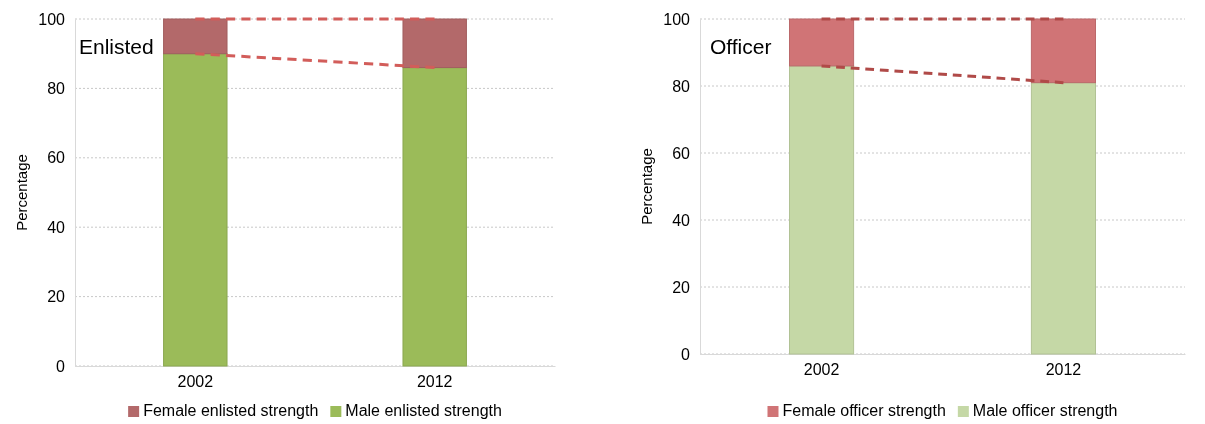 The width and height of the screenshot is (1205, 424). Describe the element at coordinates (231, 410) in the screenshot. I see `legend-label: Female enlisted strength` at that location.